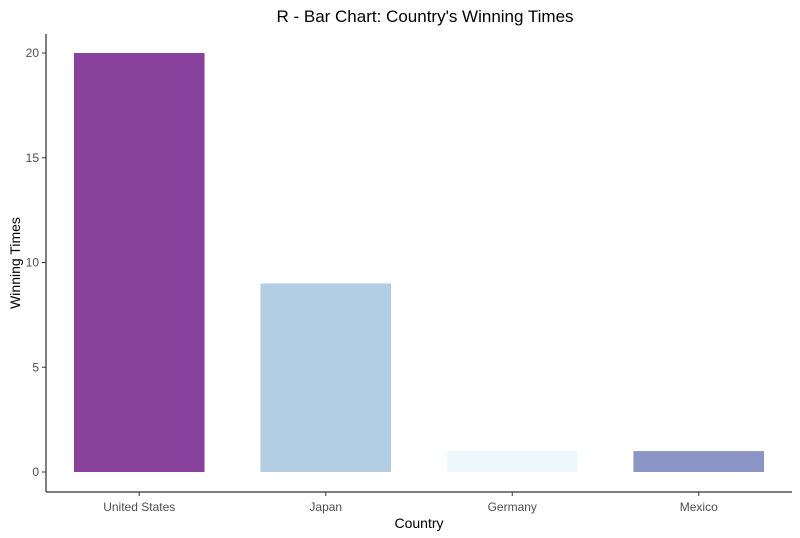  I want to click on y-tick-label: 5, so click(35, 367).